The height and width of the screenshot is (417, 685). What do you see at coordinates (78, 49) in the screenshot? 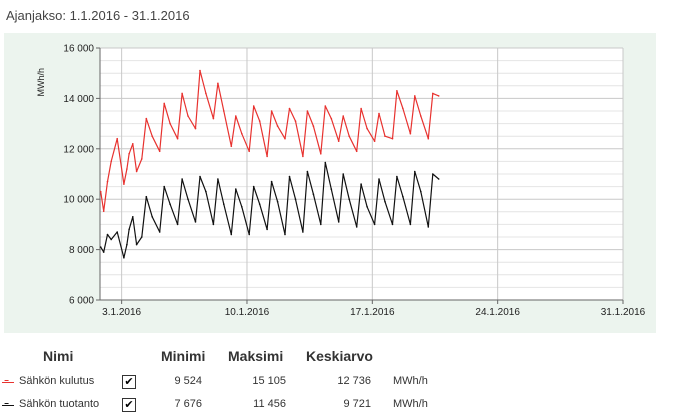
I see `y-tick-label: 16 000` at bounding box center [78, 49].